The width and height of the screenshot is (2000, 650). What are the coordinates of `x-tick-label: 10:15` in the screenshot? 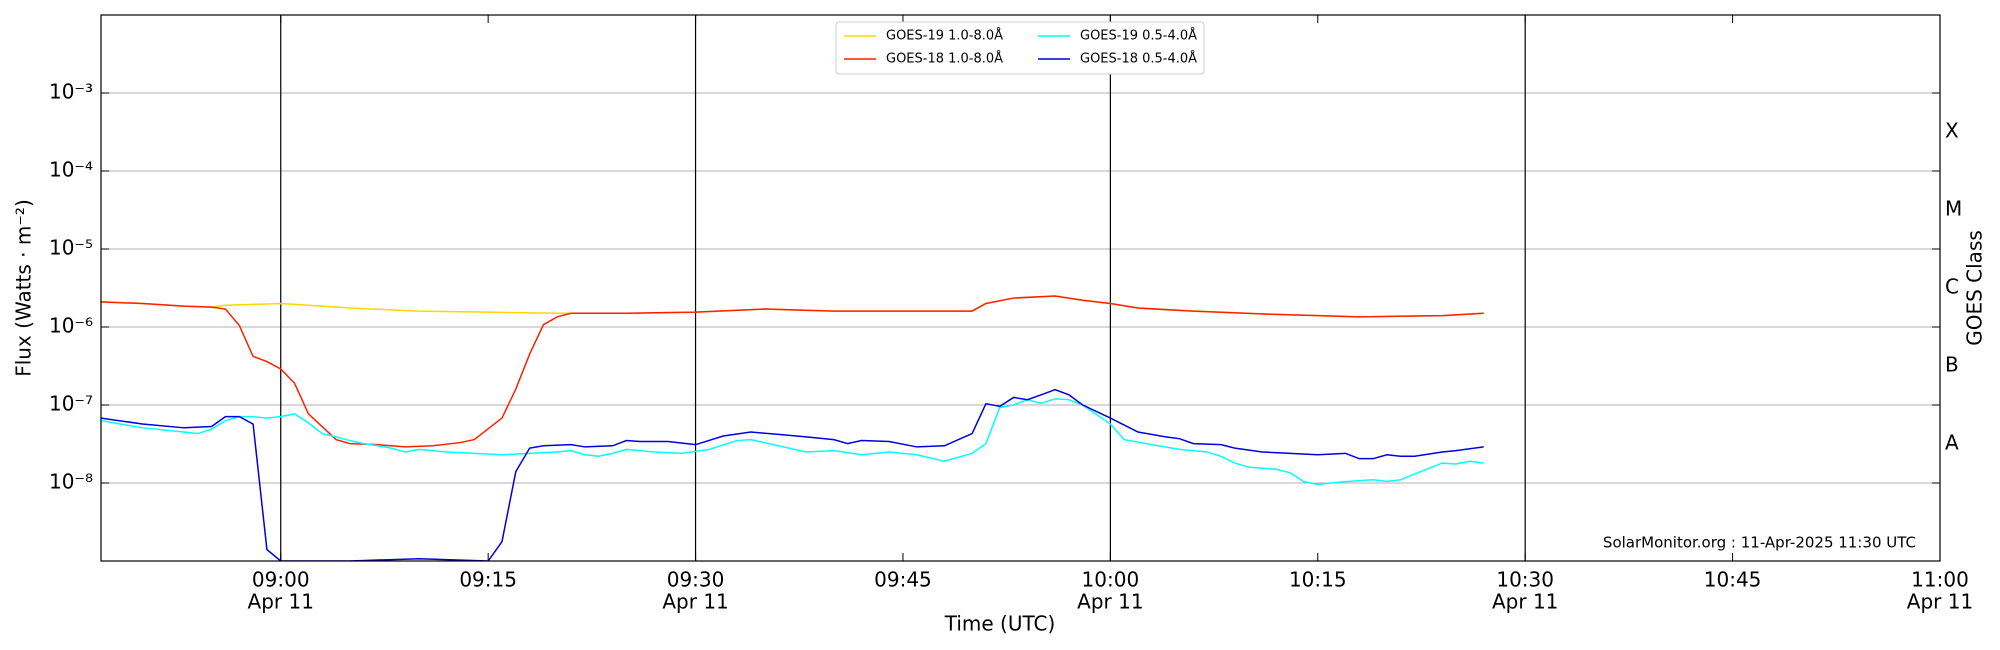 It's located at (1318, 580).